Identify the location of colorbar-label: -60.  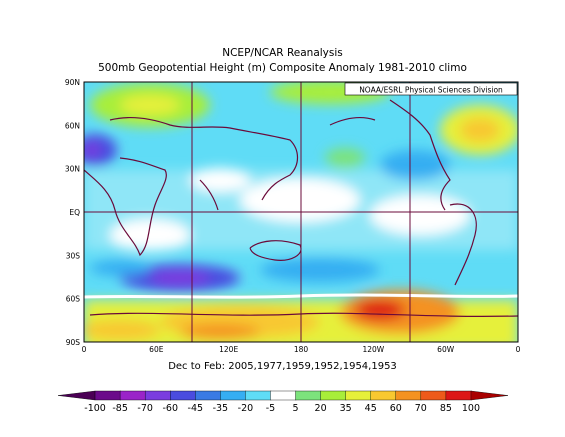
(170, 408).